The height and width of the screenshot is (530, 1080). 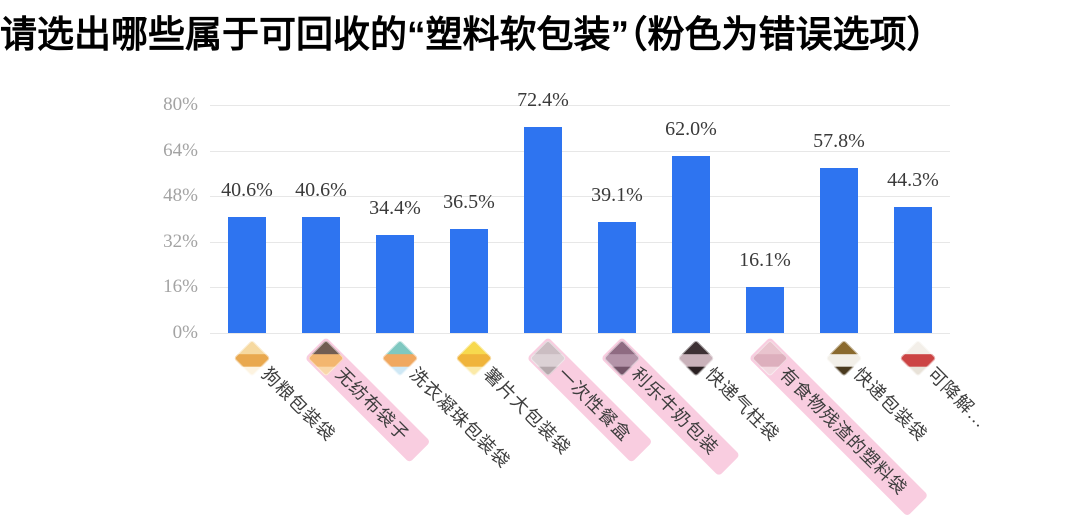 What do you see at coordinates (839, 141) in the screenshot?
I see `bar-value-label: 57.8%` at bounding box center [839, 141].